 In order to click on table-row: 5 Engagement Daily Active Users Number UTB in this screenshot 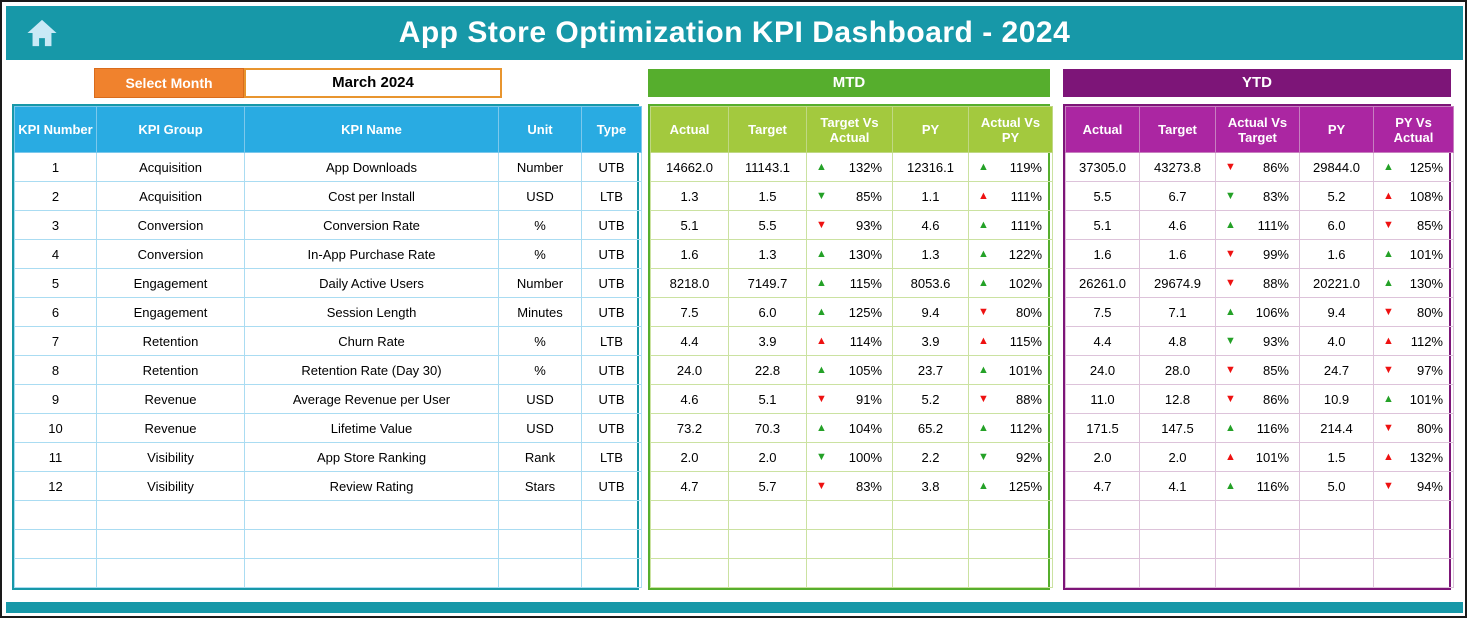, I will do `click(328, 283)`.